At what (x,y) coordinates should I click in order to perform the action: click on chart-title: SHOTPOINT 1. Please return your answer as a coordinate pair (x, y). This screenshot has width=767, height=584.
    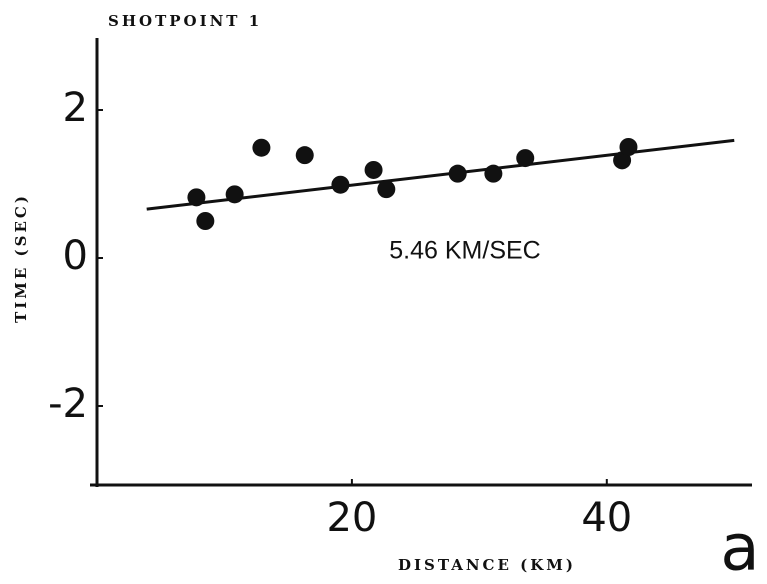
    Looking at the image, I should click on (185, 21).